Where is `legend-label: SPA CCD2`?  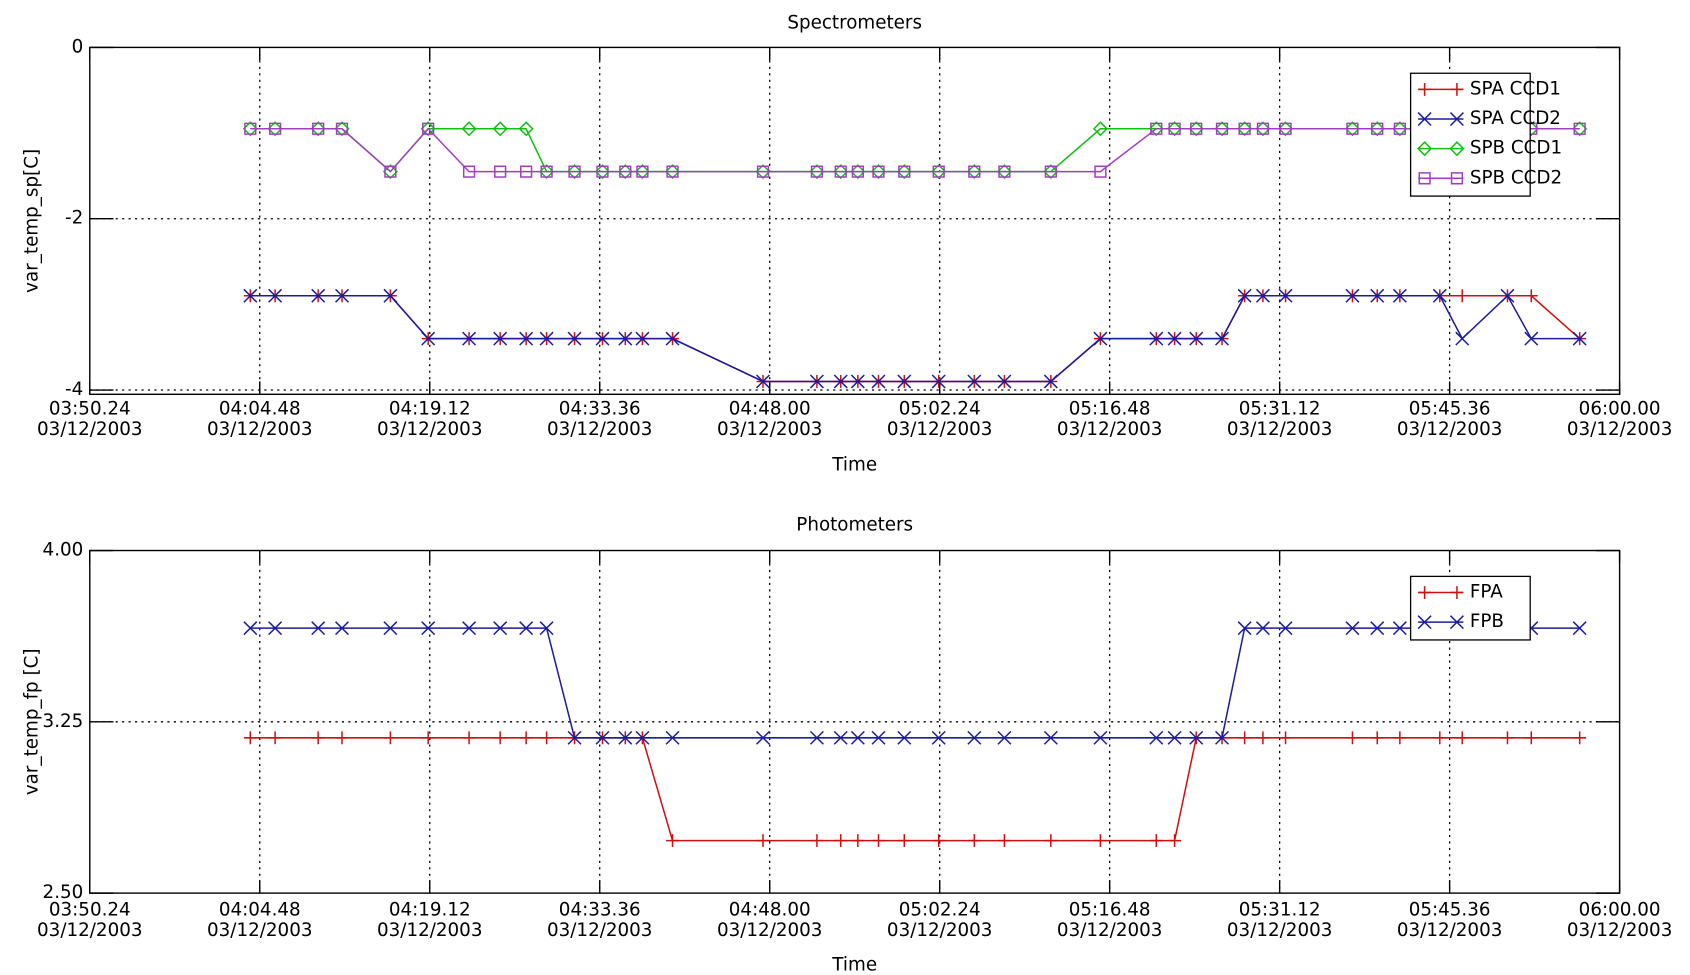 legend-label: SPA CCD2 is located at coordinates (1515, 118).